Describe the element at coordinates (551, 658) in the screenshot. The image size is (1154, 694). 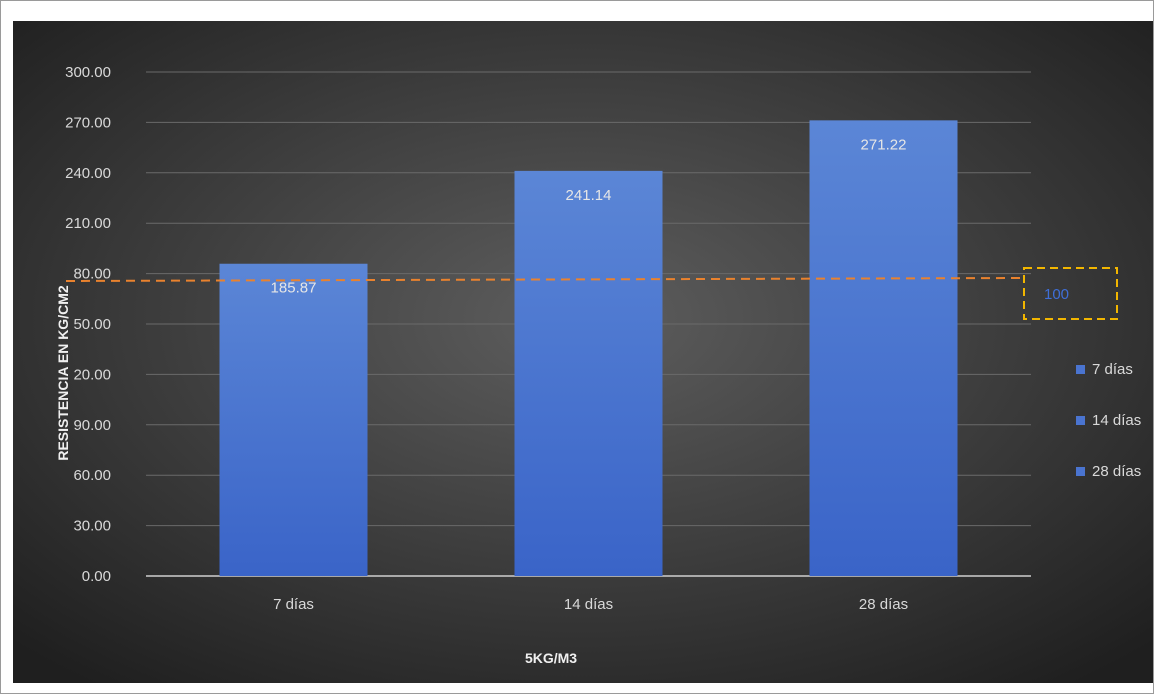
I see `x-axis-title: 5KG/M3` at that location.